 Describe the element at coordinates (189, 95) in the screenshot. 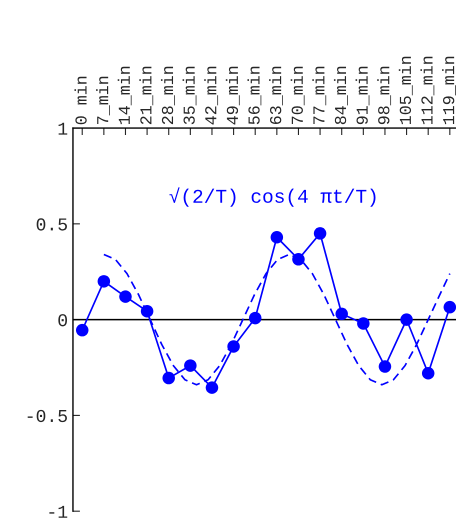

I see `x-tick-label: 35_min` at that location.